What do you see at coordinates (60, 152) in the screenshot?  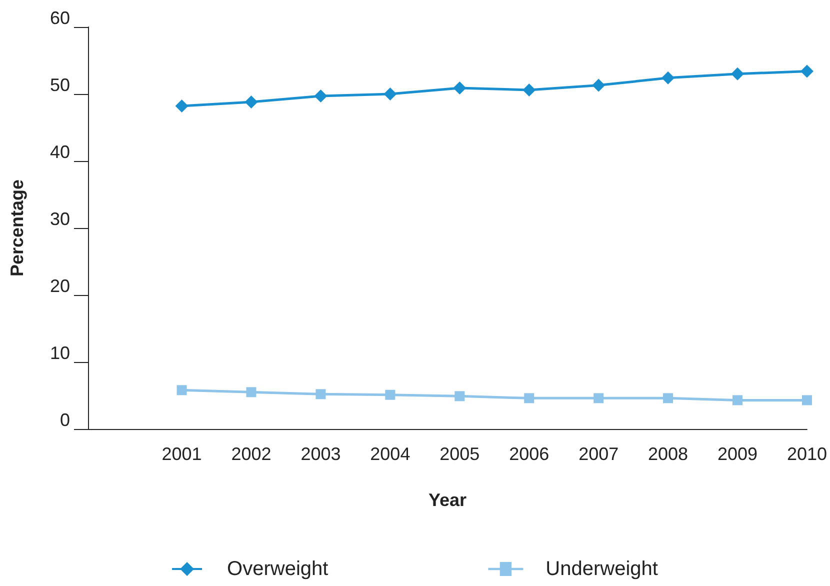 I see `y-tick-label: 40` at bounding box center [60, 152].